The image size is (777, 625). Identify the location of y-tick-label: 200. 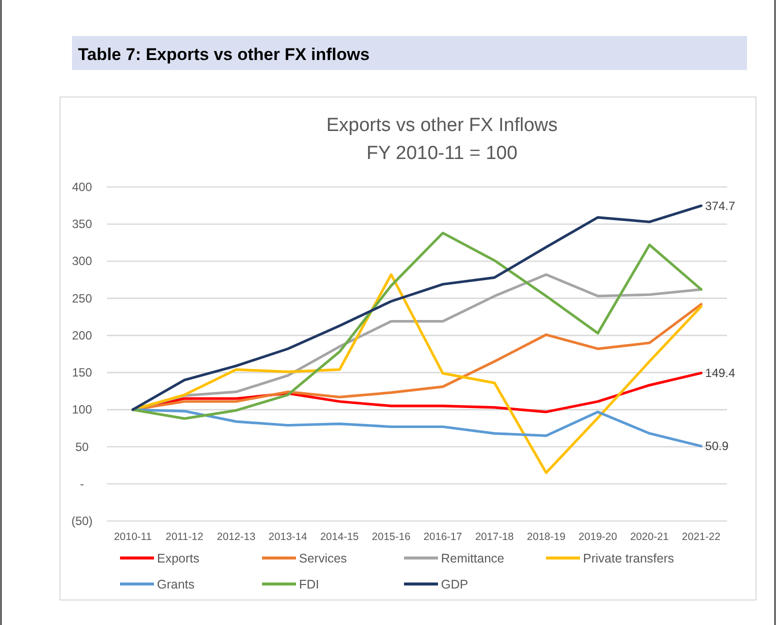
(82, 335).